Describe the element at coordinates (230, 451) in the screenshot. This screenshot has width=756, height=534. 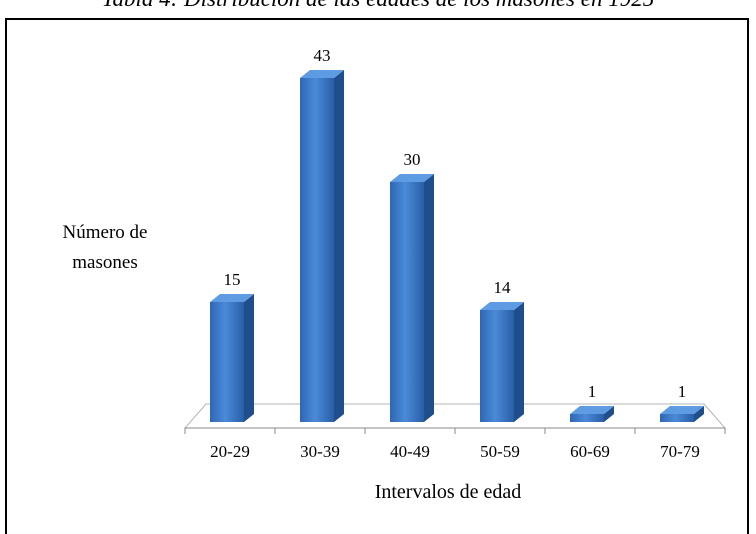
I see `x-tick-label: 20-29` at that location.